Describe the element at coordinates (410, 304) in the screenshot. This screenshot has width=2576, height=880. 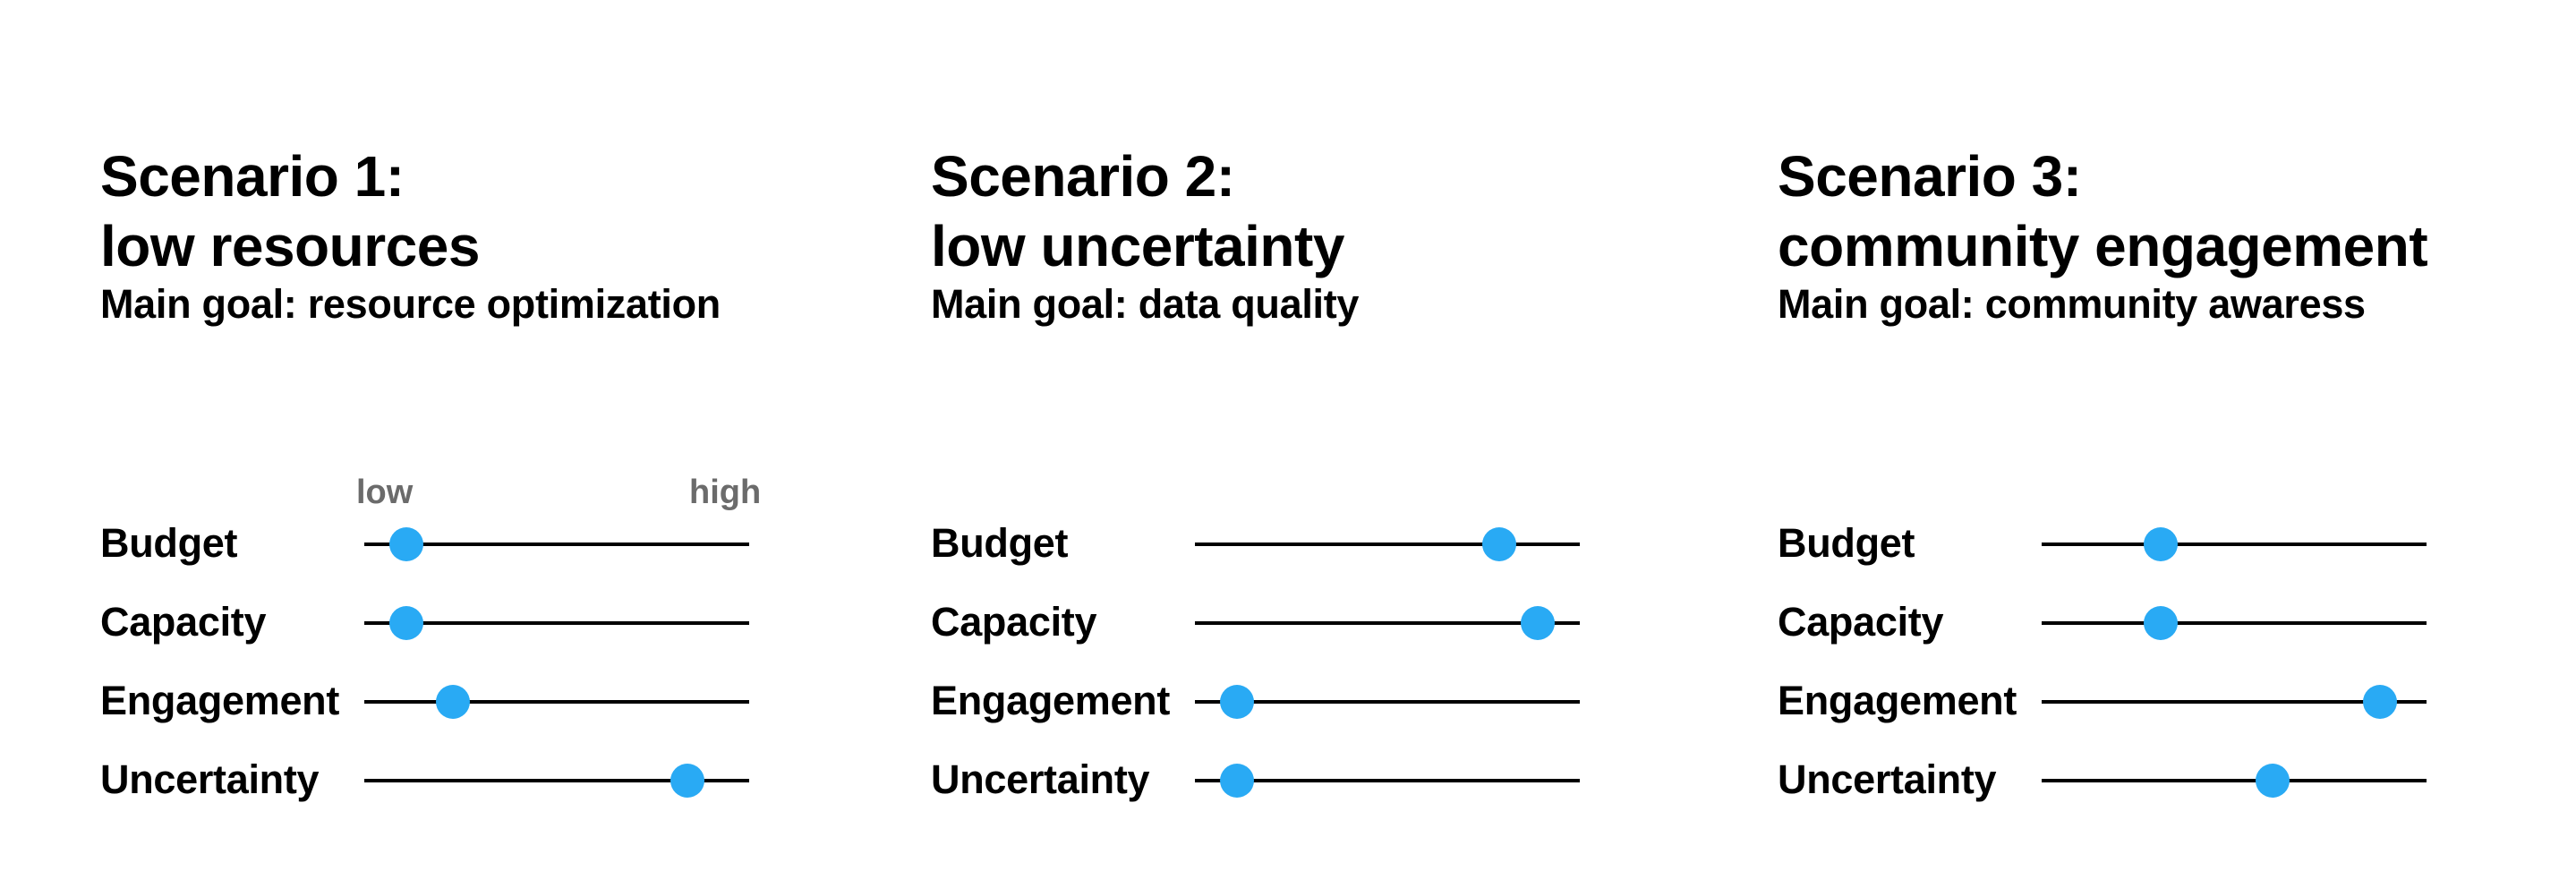
I see `scenario-goal: Main goal: resource optimization` at that location.